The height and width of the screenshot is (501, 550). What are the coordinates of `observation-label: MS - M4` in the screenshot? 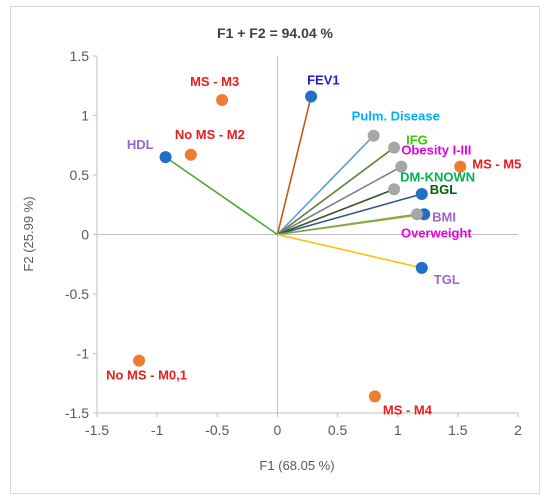 It's located at (408, 409).